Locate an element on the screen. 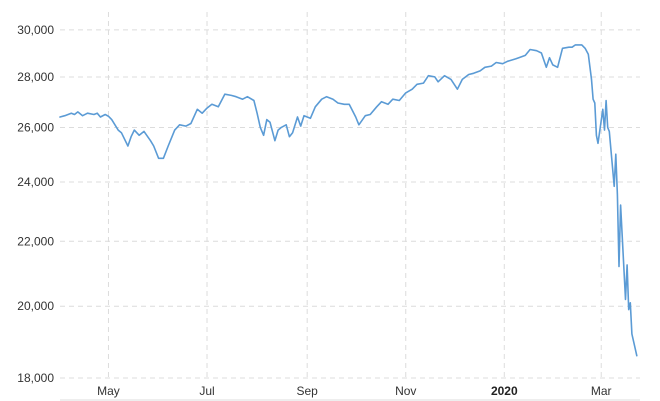 This screenshot has height=401, width=660. y-tick-label: 20,000 is located at coordinates (35, 306).